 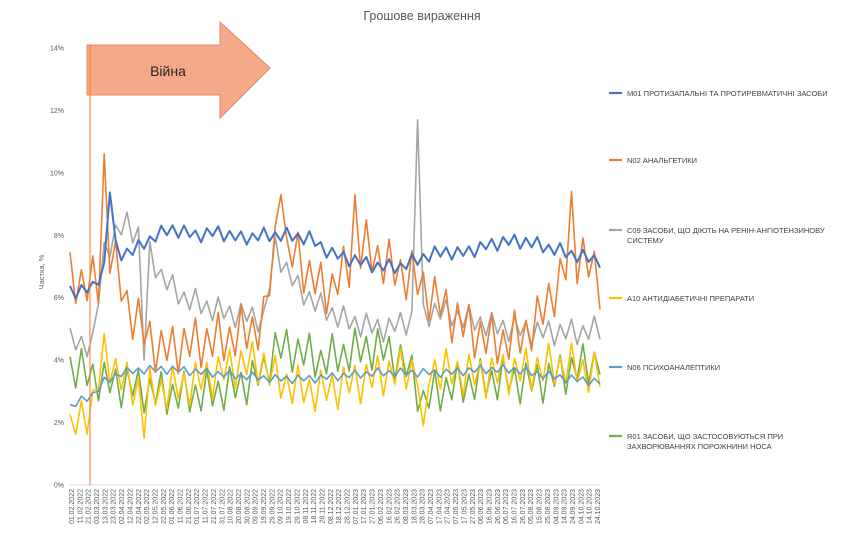 I want to click on x-tick-label: 07.01.2023, so click(x=356, y=506).